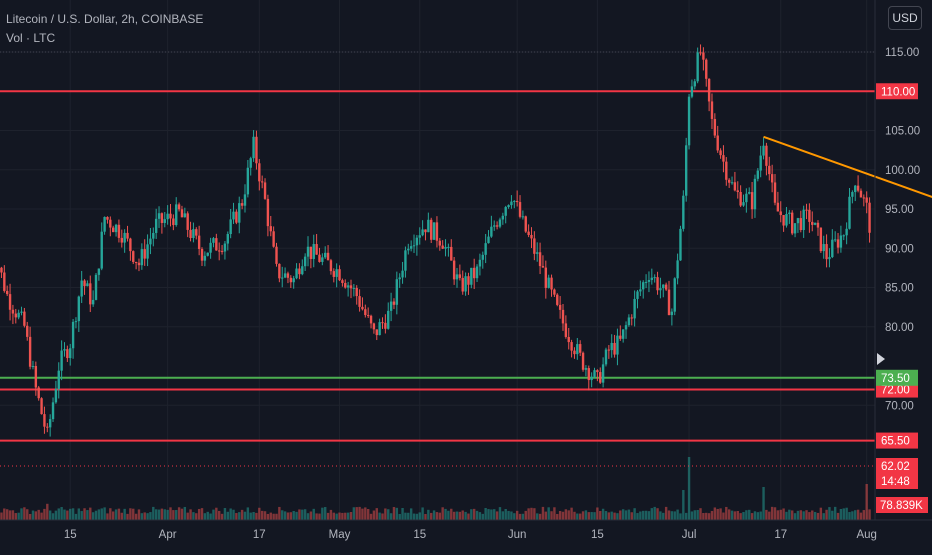  I want to click on price-tick-label: 90.00, so click(899, 249).